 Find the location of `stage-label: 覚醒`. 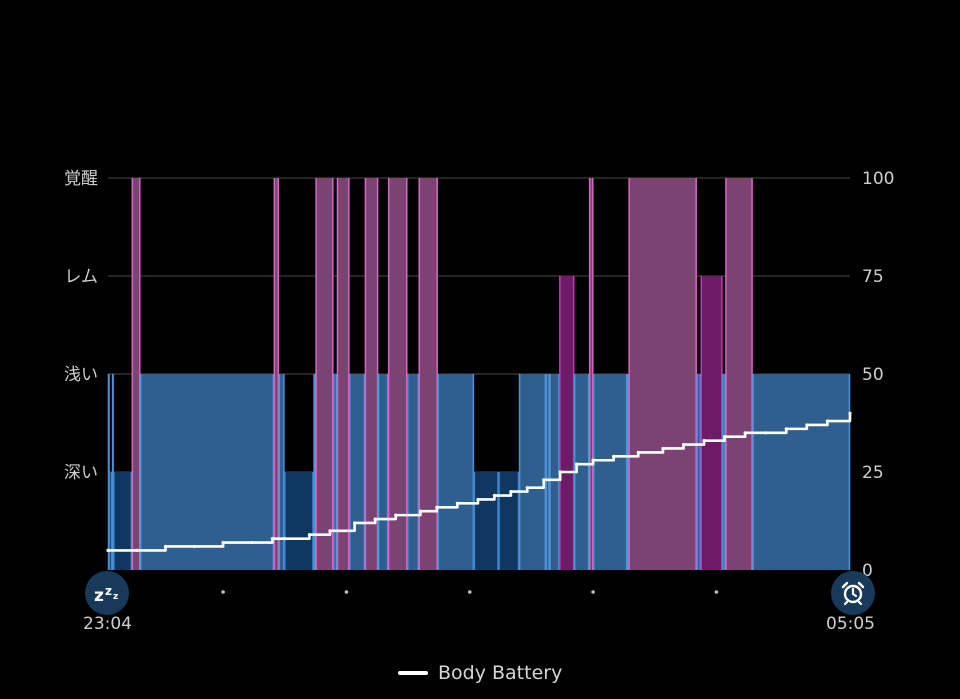

stage-label: 覚醒 is located at coordinates (81, 179).